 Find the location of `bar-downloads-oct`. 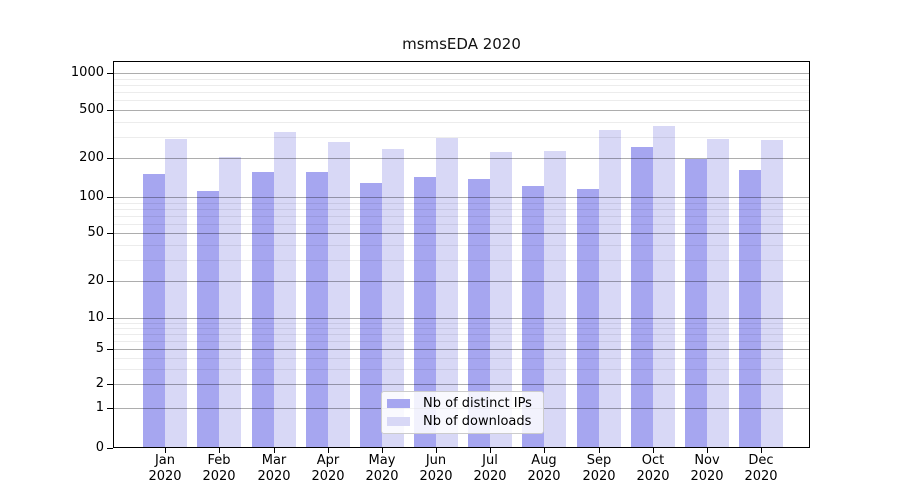

bar-downloads-oct is located at coordinates (663, 286).